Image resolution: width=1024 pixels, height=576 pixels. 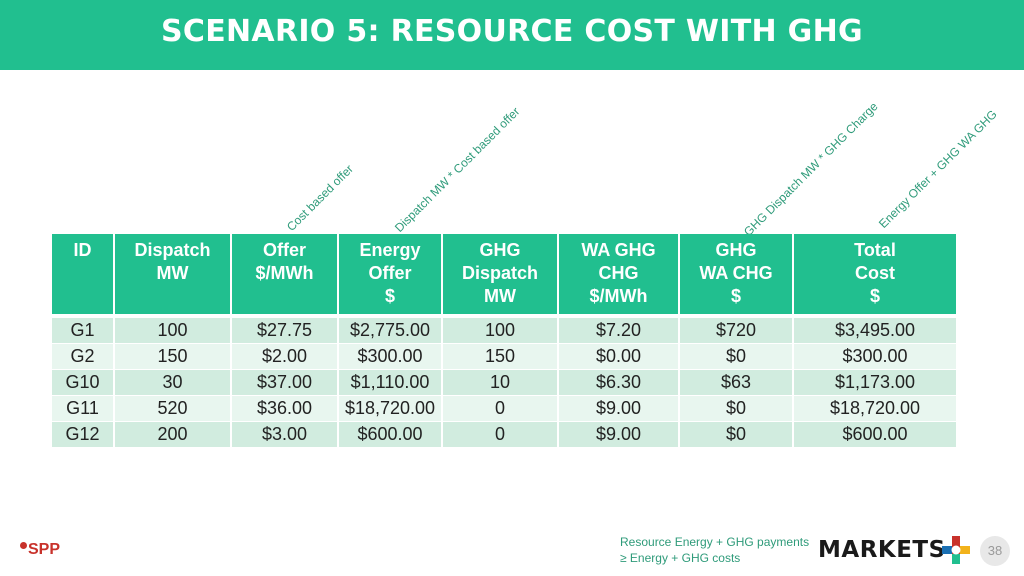 I want to click on table-cell: 200, so click(x=173, y=435).